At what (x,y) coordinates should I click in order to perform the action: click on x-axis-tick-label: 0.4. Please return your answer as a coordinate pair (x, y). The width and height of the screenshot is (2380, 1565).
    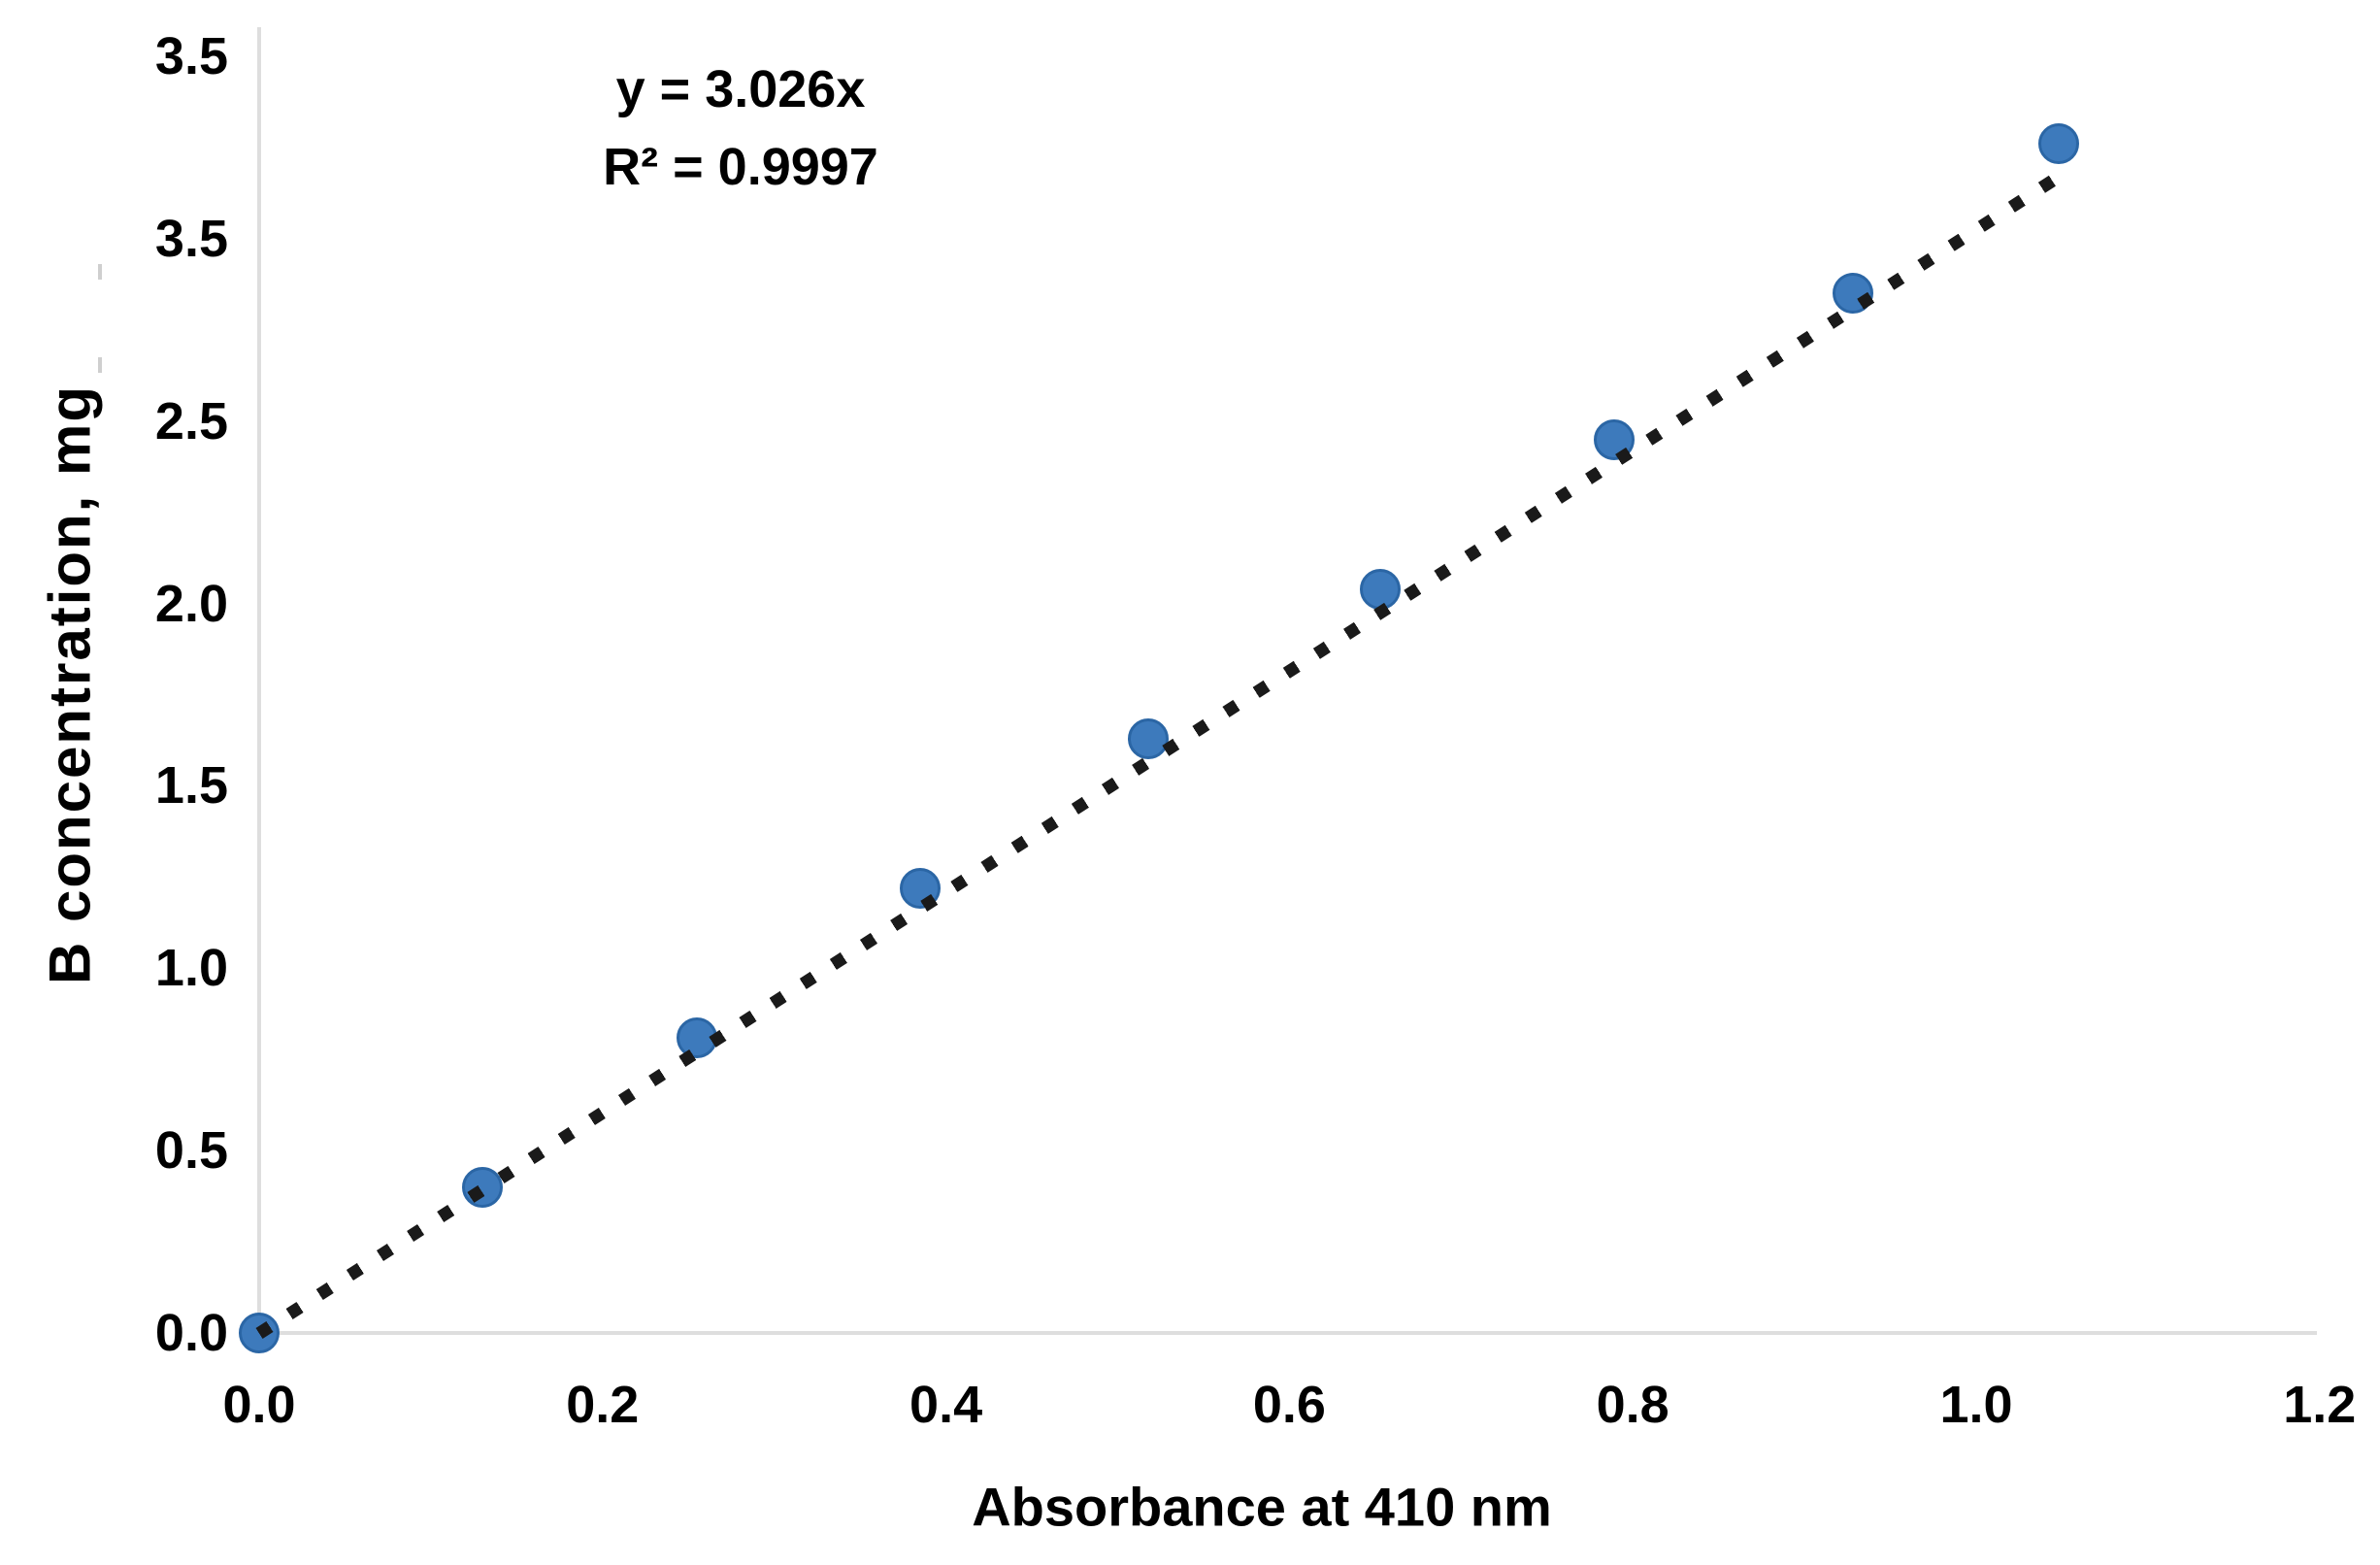
    Looking at the image, I should click on (946, 1405).